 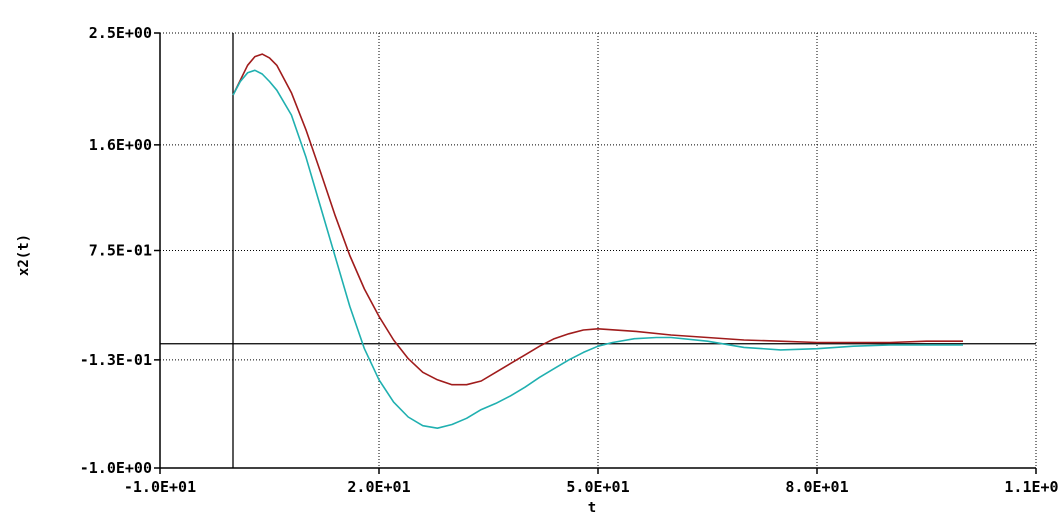 I want to click on y-tick-label: -1.3E-01, so click(x=116, y=360).